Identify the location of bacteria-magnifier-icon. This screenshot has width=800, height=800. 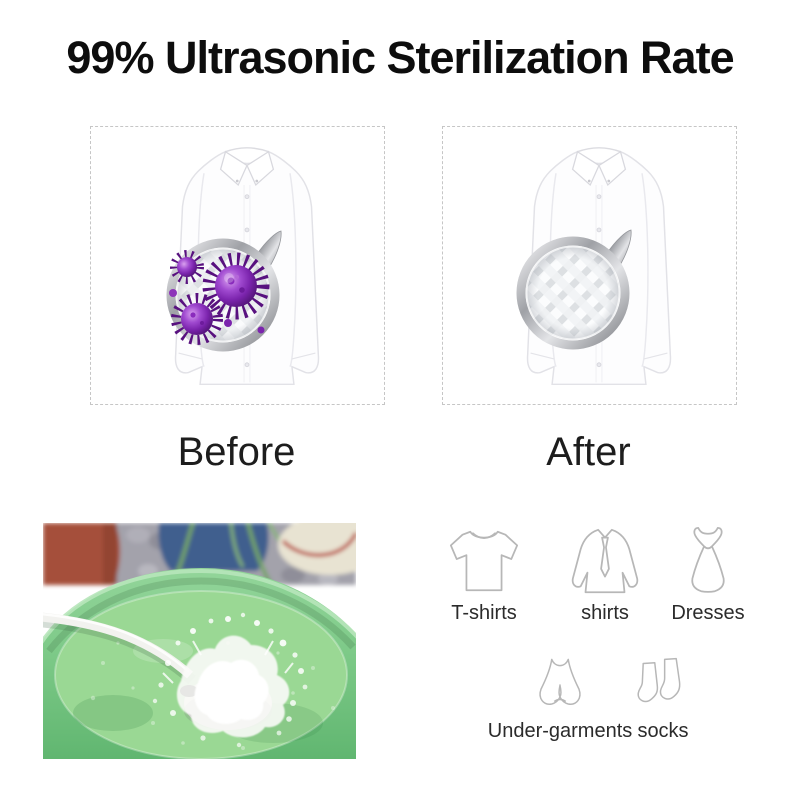
(224, 291).